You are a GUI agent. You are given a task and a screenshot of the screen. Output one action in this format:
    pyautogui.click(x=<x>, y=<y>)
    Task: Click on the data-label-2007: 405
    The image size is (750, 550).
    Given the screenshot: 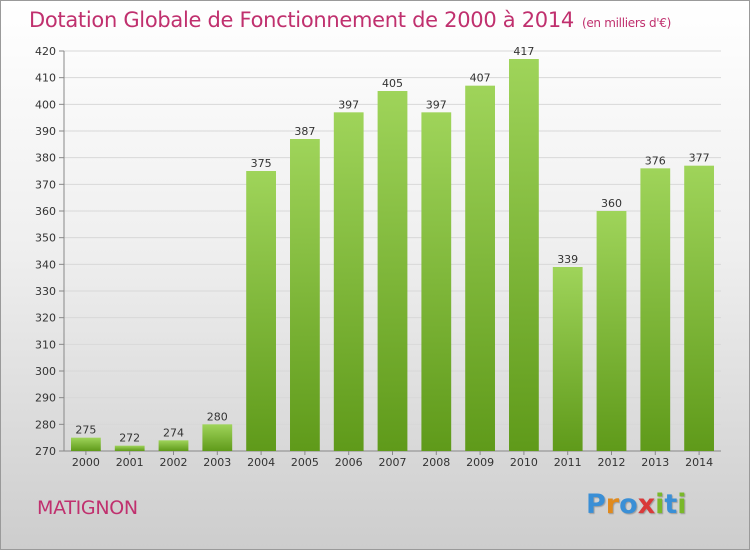 What is the action you would take?
    pyautogui.click(x=392, y=83)
    